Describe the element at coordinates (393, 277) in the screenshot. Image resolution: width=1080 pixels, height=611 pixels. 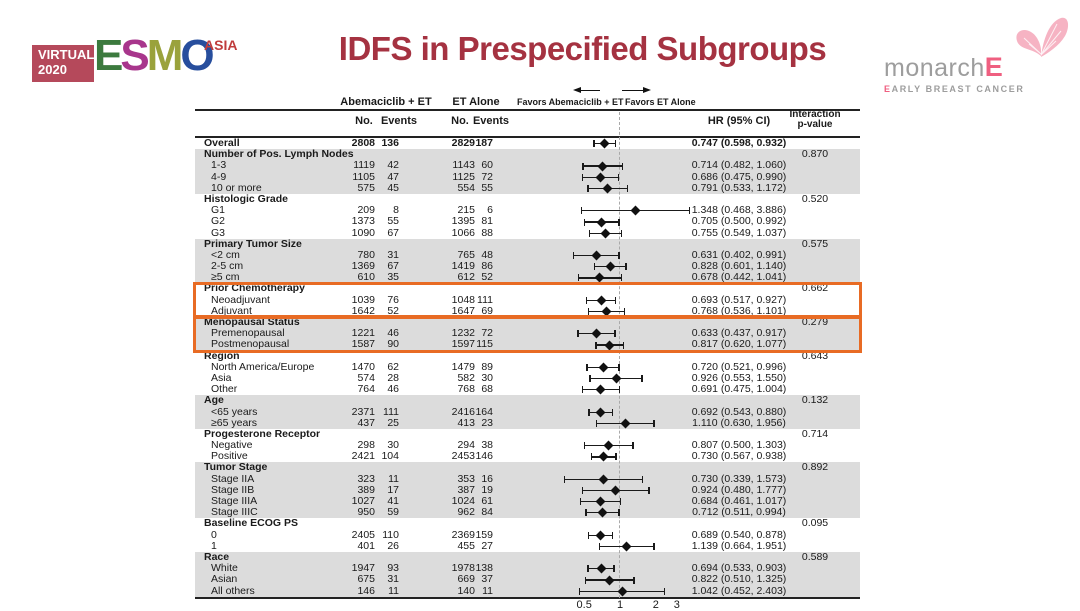
I see `abemaciclib-events: 35` at that location.